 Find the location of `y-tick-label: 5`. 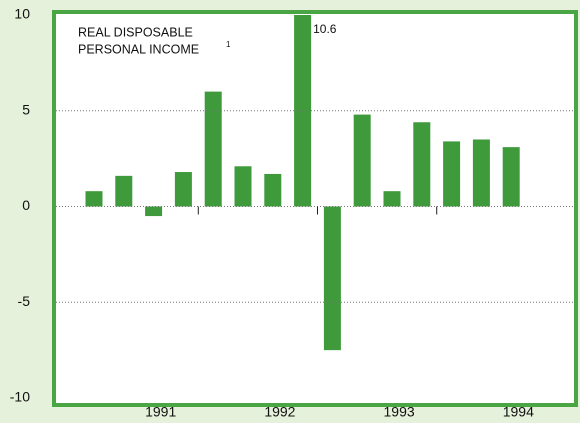

y-tick-label: 5 is located at coordinates (26, 109).